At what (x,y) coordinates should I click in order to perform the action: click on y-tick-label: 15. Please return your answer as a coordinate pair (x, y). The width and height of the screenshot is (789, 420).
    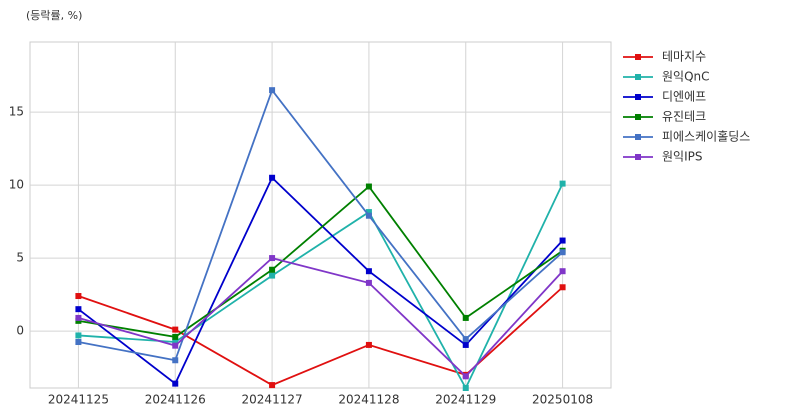
    Looking at the image, I should click on (16, 112).